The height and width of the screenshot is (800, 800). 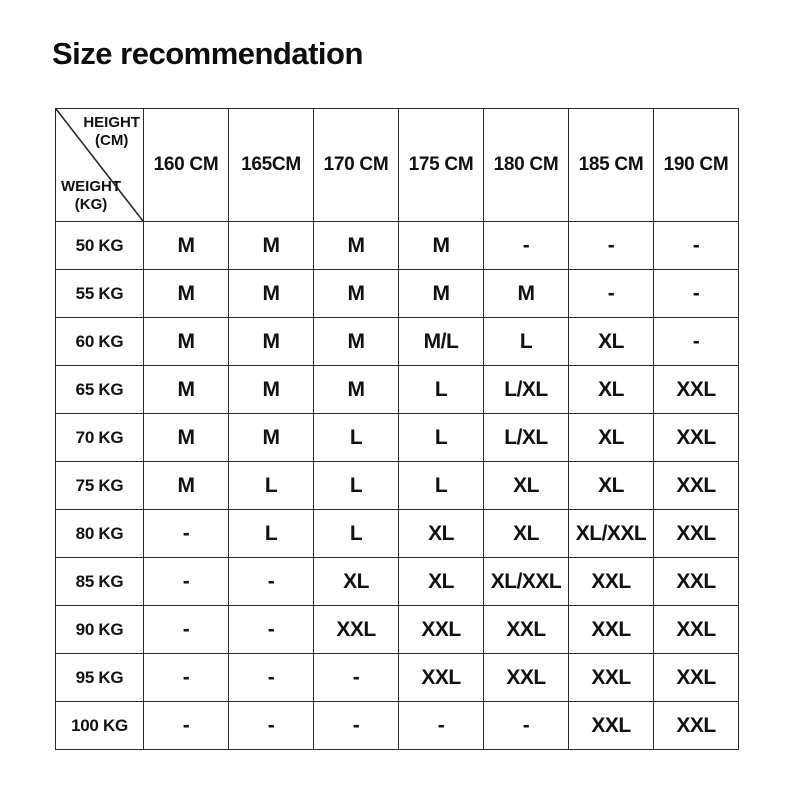 I want to click on table-row: 55 KG M M M M M - -, so click(x=397, y=293).